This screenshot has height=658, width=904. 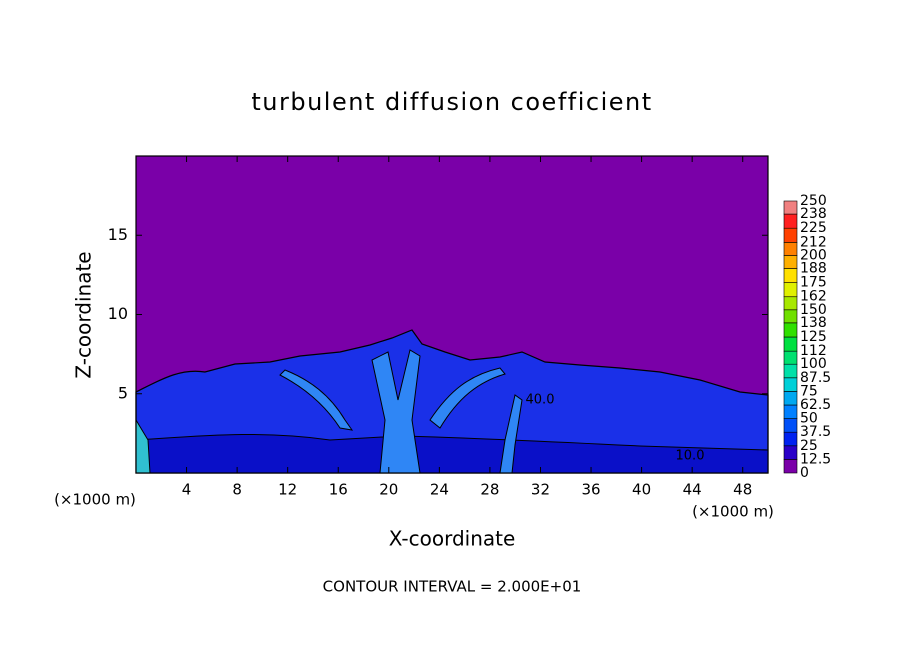 What do you see at coordinates (815, 459) in the screenshot?
I see `colorbar-label: 12.5` at bounding box center [815, 459].